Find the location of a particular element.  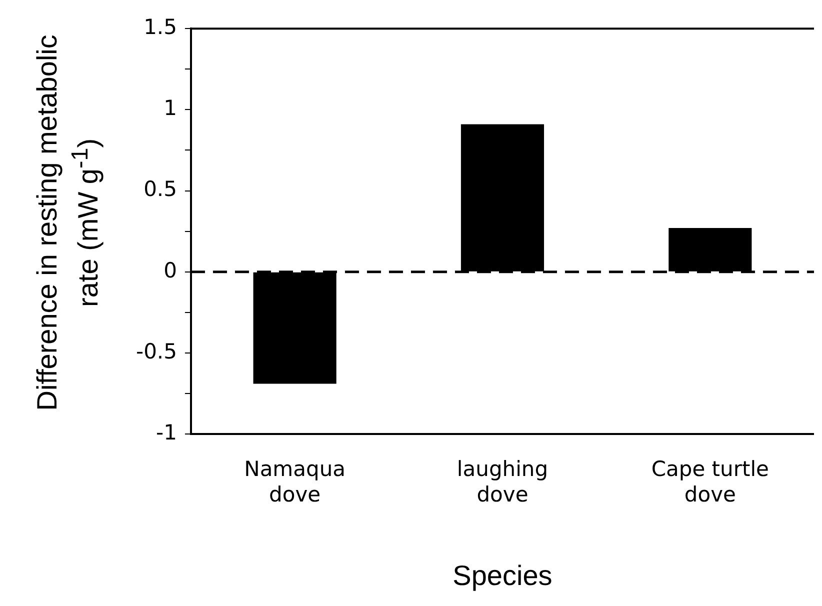

x-tick-label: Namaqua dove is located at coordinates (295, 481).